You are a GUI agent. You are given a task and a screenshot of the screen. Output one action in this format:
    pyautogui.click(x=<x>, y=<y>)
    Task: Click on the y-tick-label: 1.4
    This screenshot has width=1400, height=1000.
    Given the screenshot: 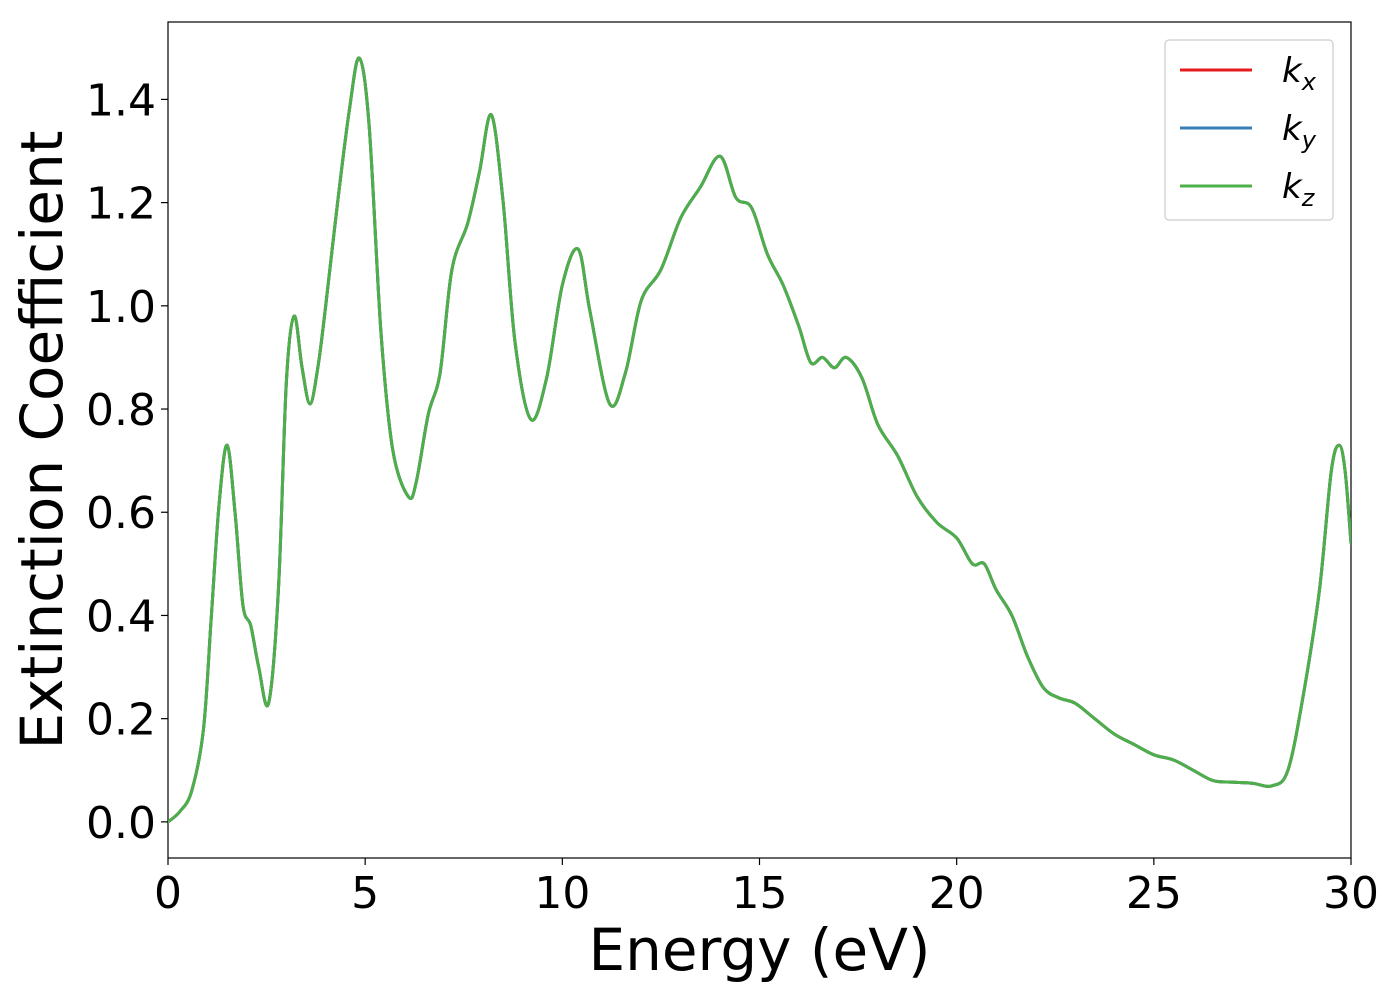 What is the action you would take?
    pyautogui.click(x=121, y=100)
    